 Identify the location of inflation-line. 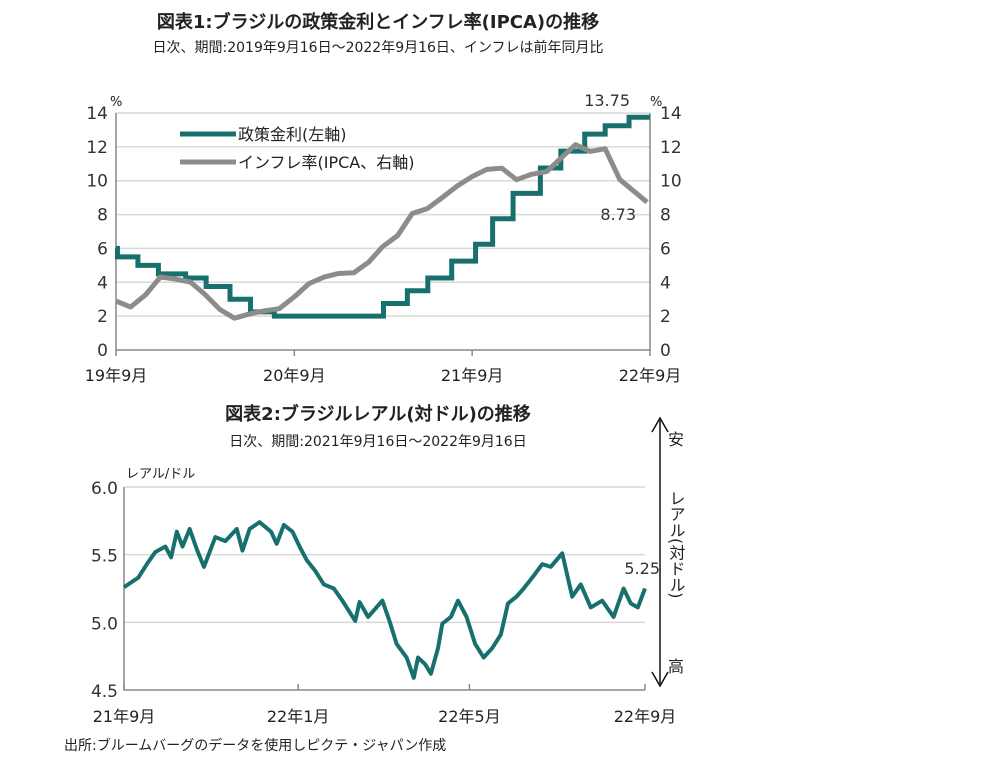
(382, 231).